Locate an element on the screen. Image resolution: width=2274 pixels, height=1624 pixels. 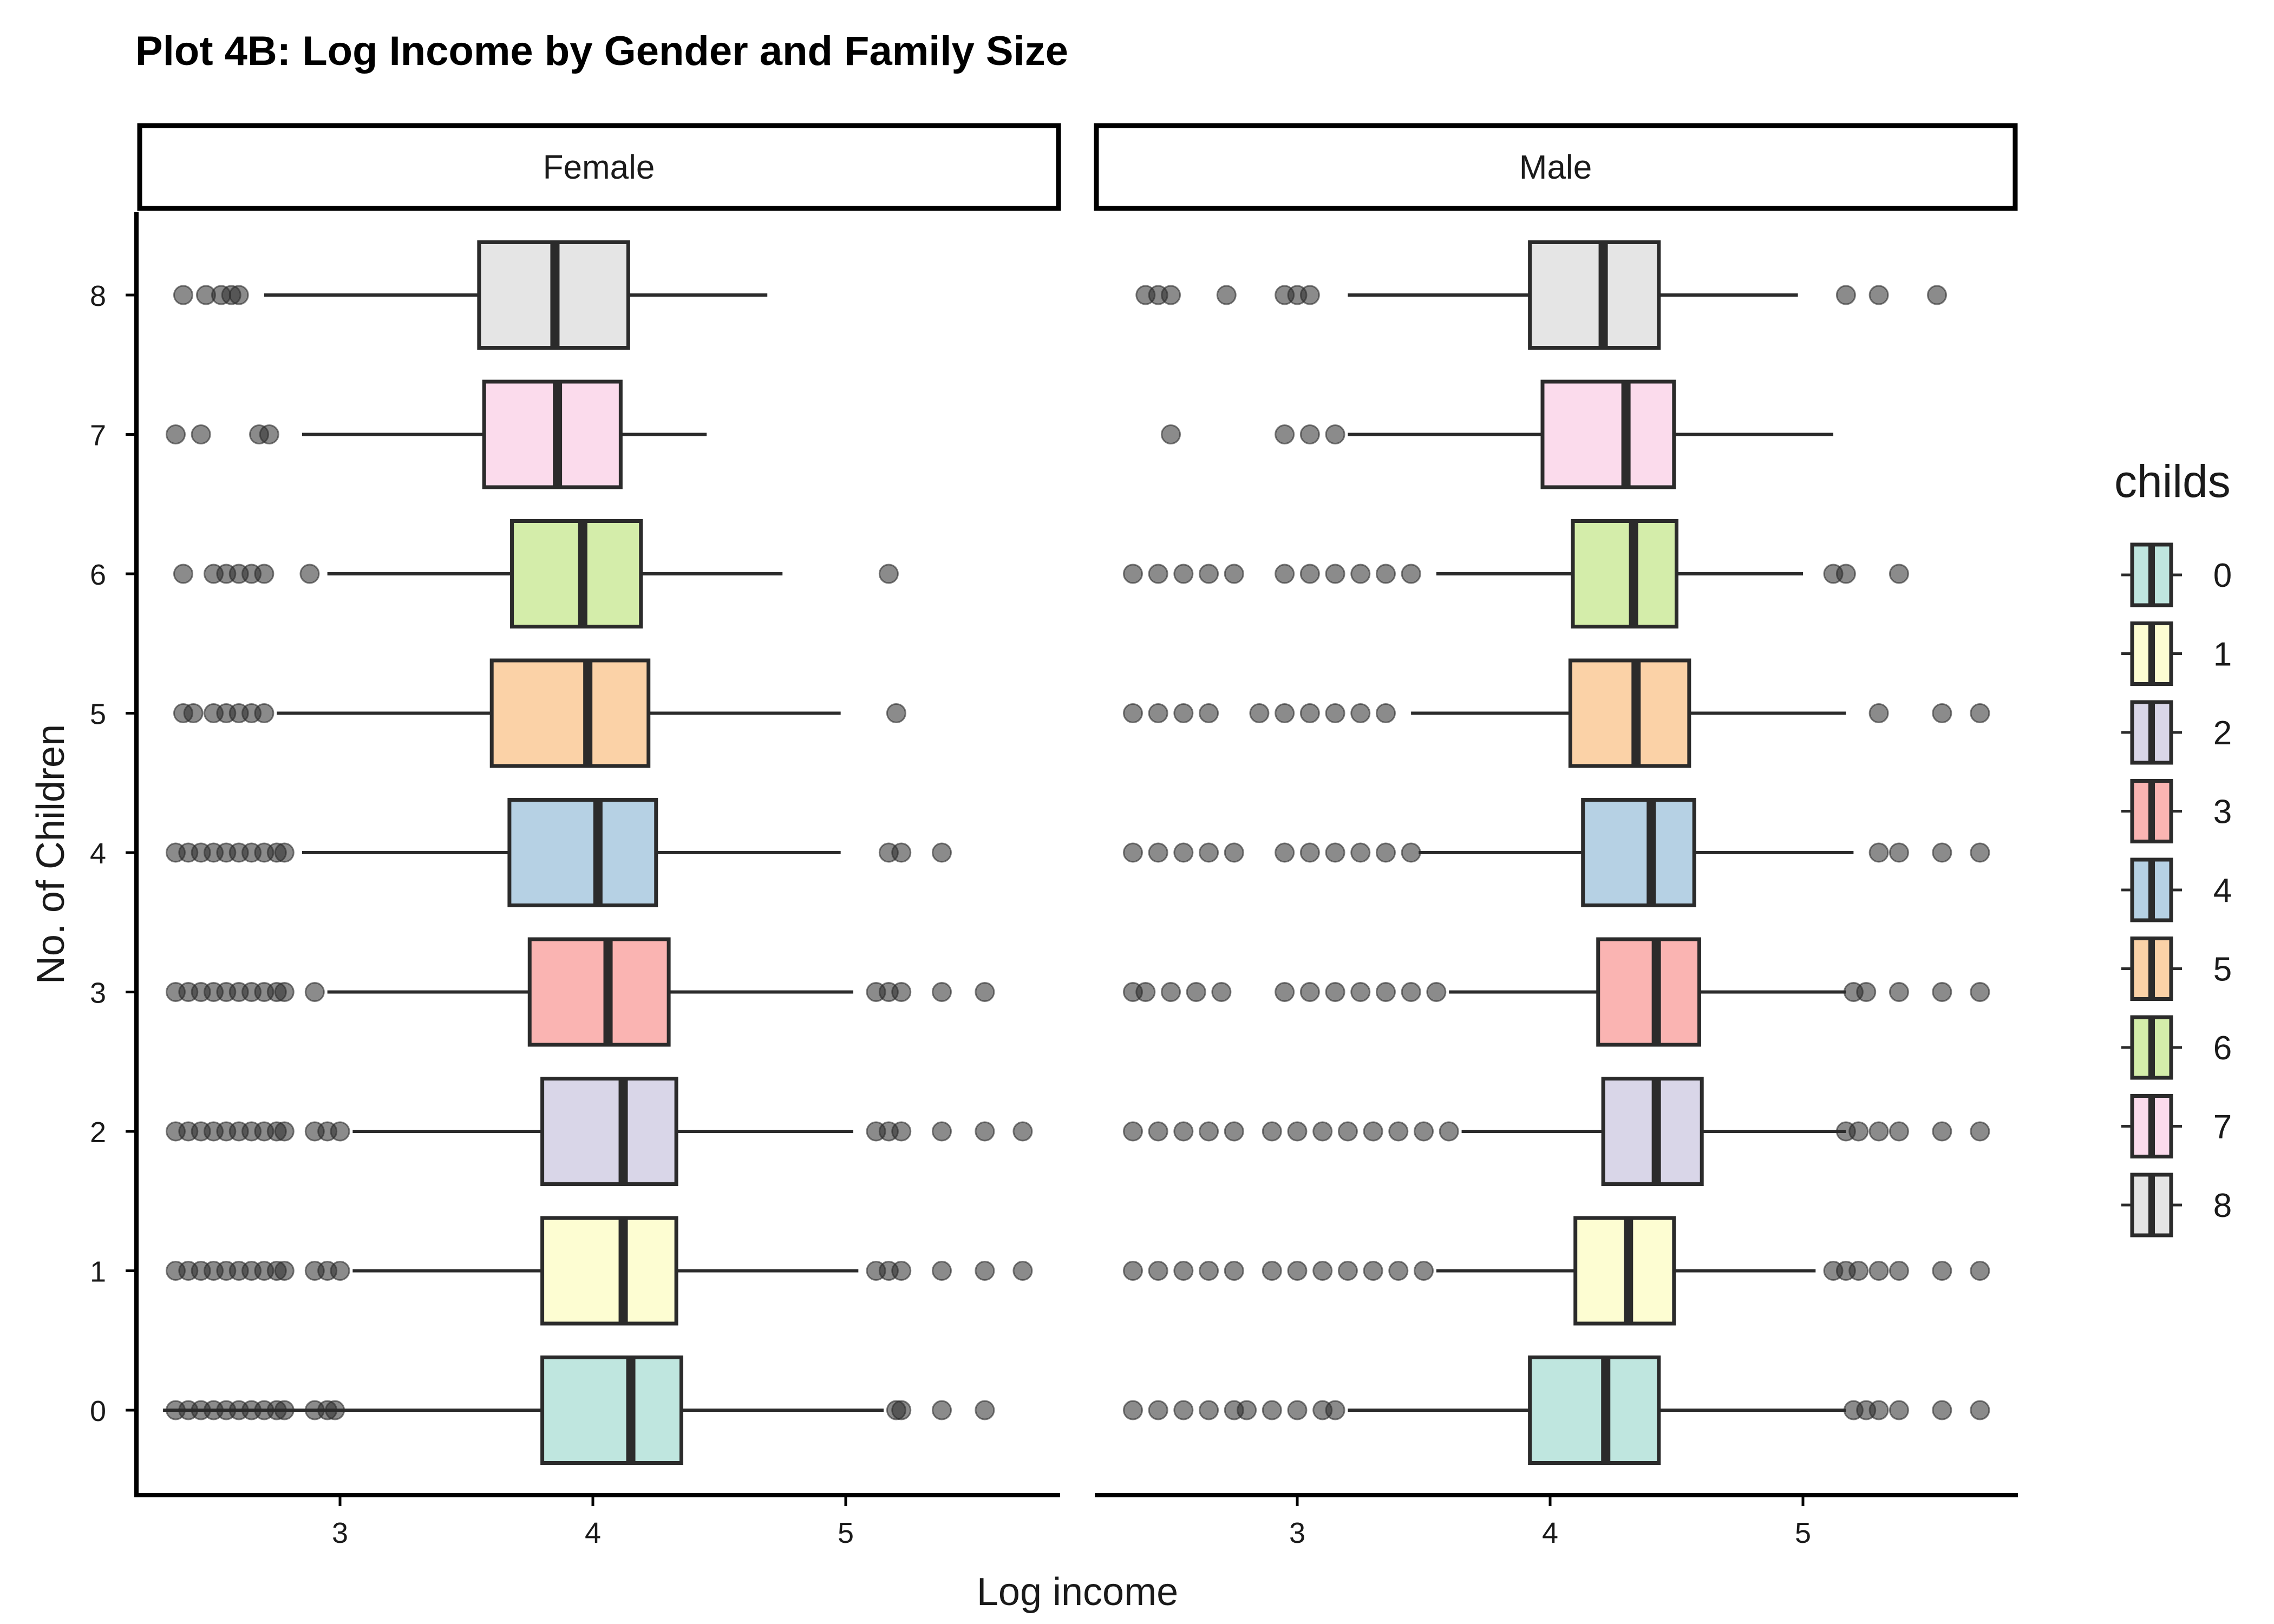
y-tick-label: 2 is located at coordinates (98, 1133).